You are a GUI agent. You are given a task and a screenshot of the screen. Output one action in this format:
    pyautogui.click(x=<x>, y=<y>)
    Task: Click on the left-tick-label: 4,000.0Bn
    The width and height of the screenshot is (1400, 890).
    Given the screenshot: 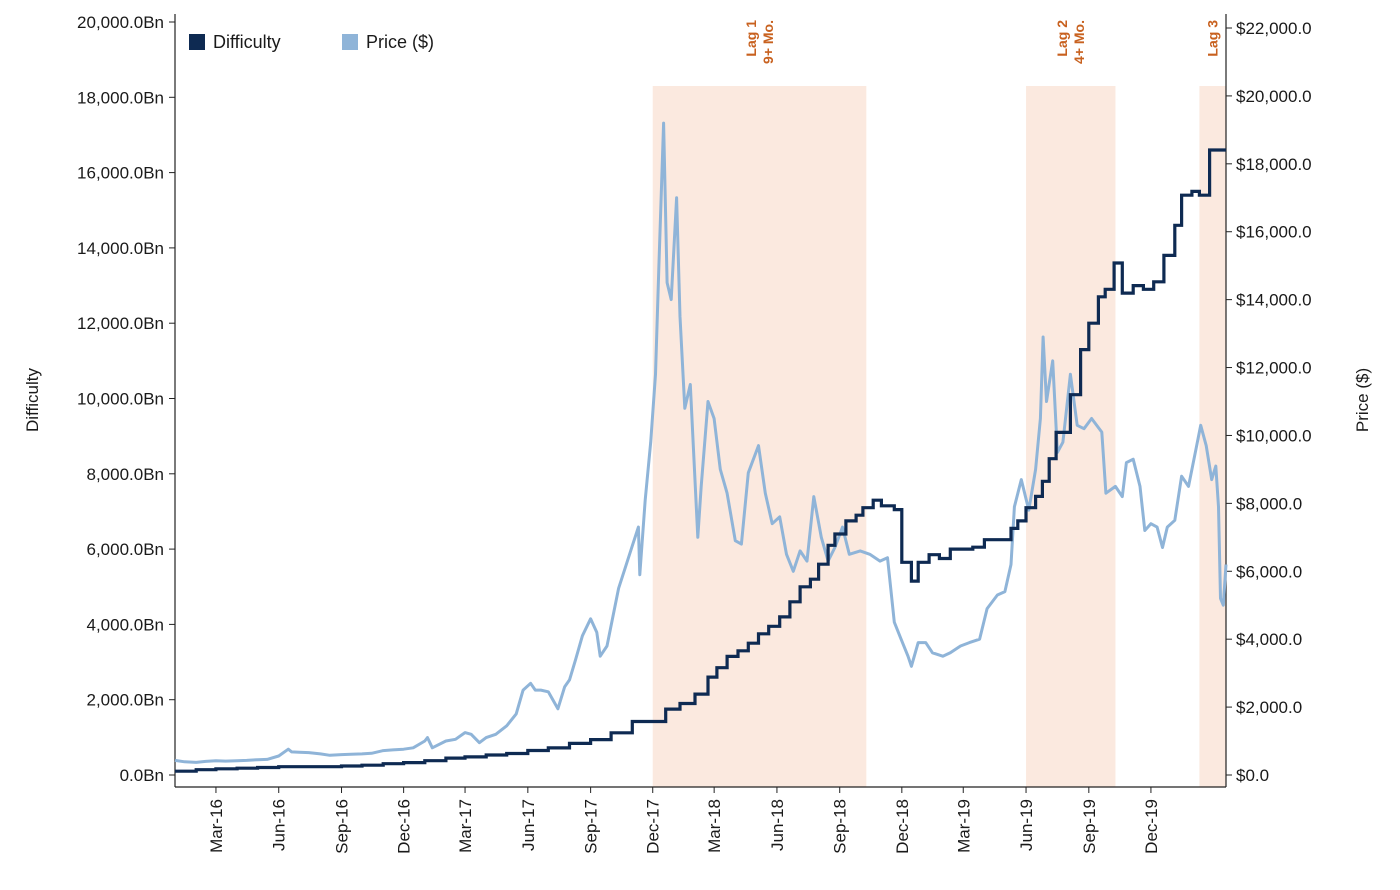 What is the action you would take?
    pyautogui.click(x=125, y=624)
    